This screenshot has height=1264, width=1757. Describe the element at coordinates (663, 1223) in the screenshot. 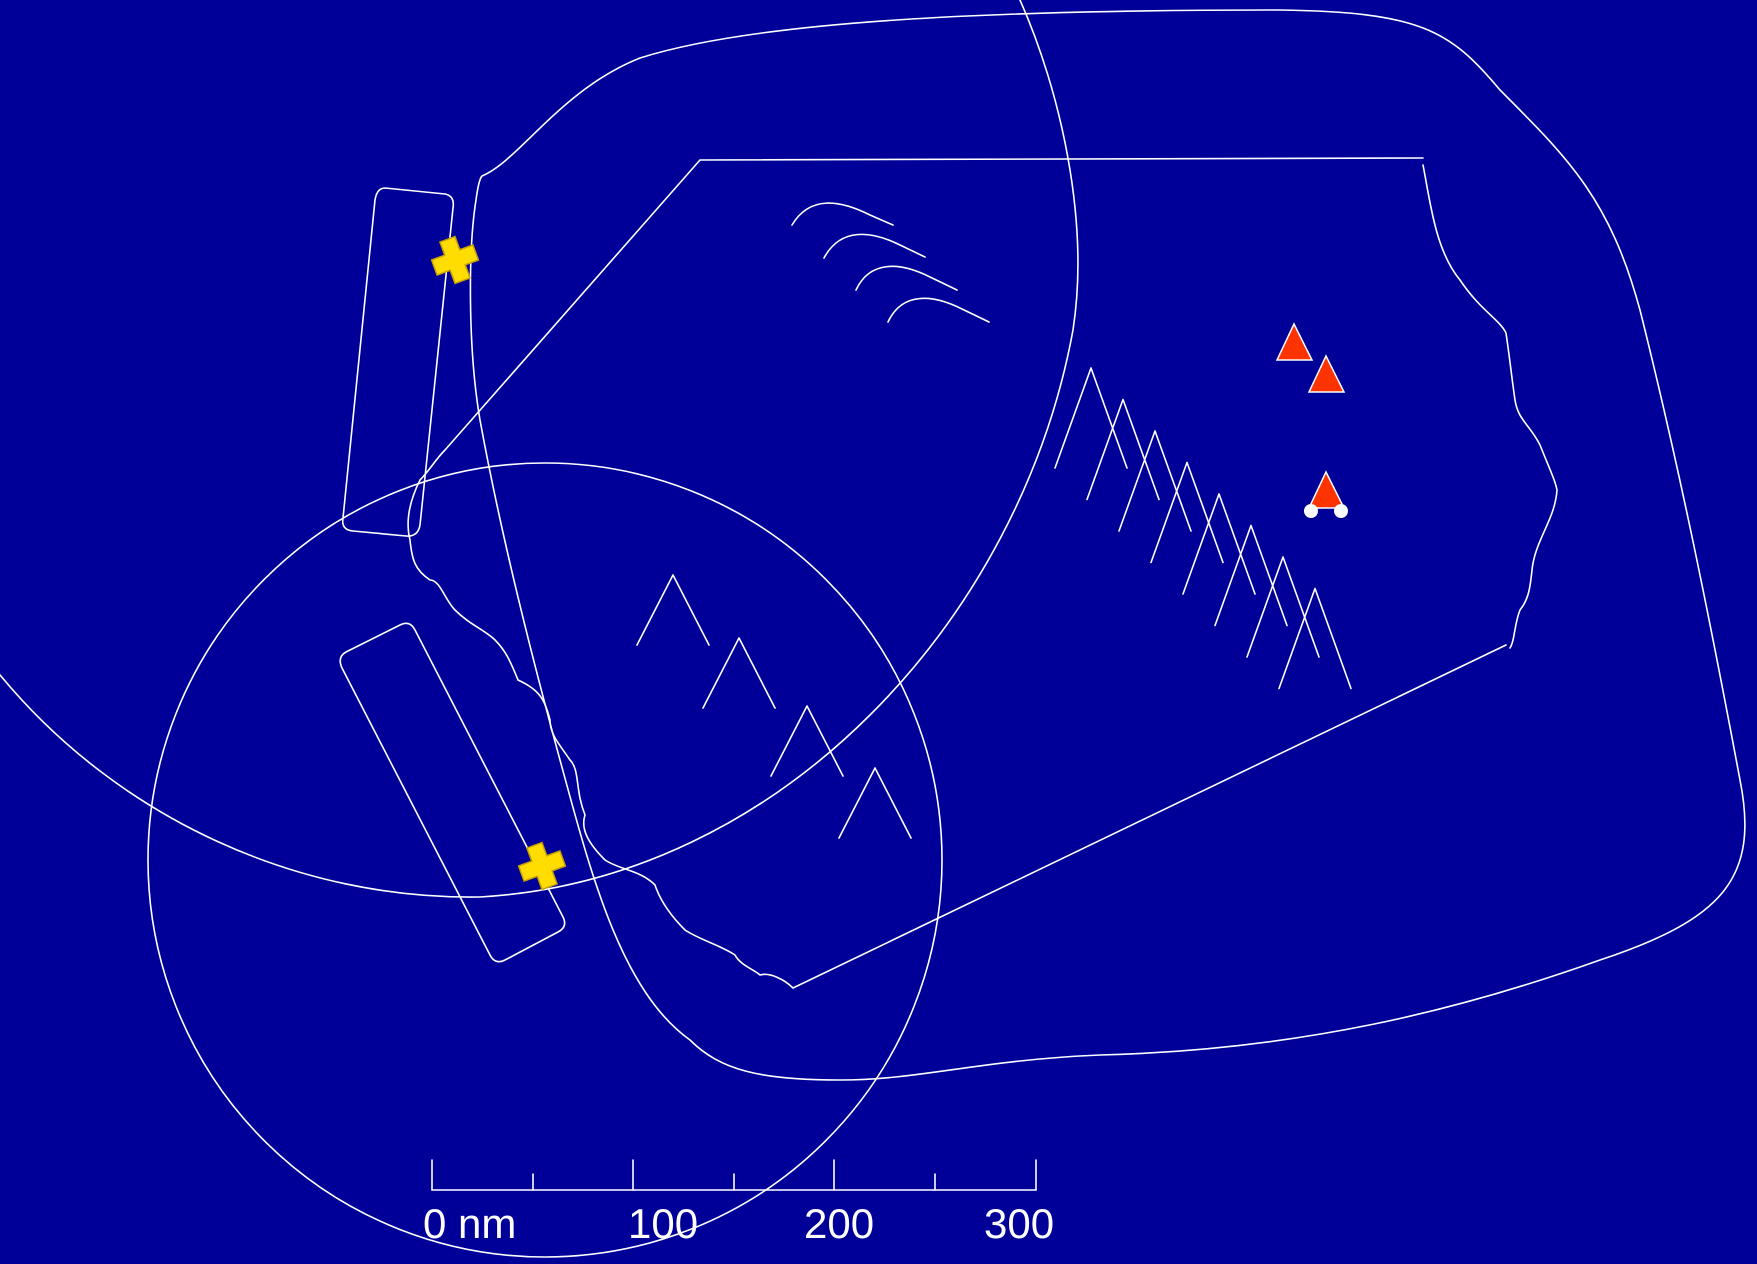

I see `scale-tick-label: 100` at that location.